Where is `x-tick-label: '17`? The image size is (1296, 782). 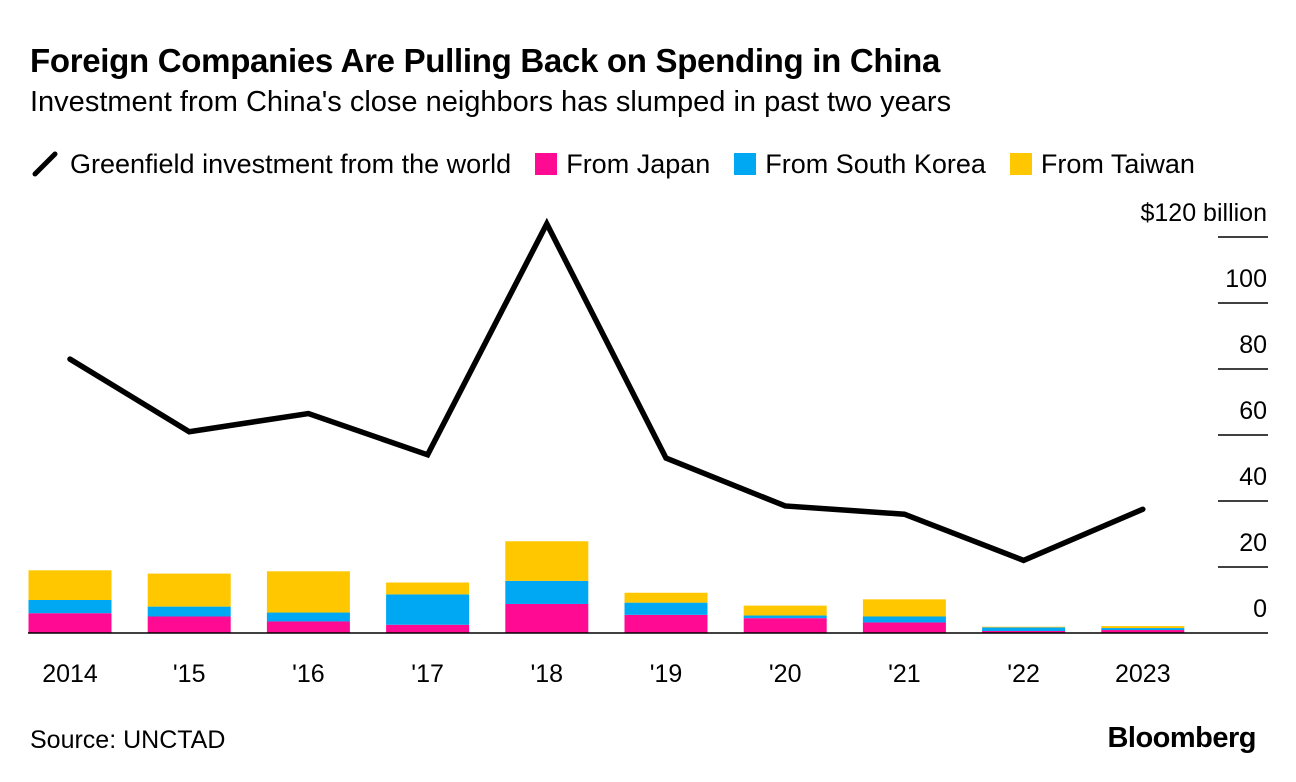
x-tick-label: '17 is located at coordinates (427, 674).